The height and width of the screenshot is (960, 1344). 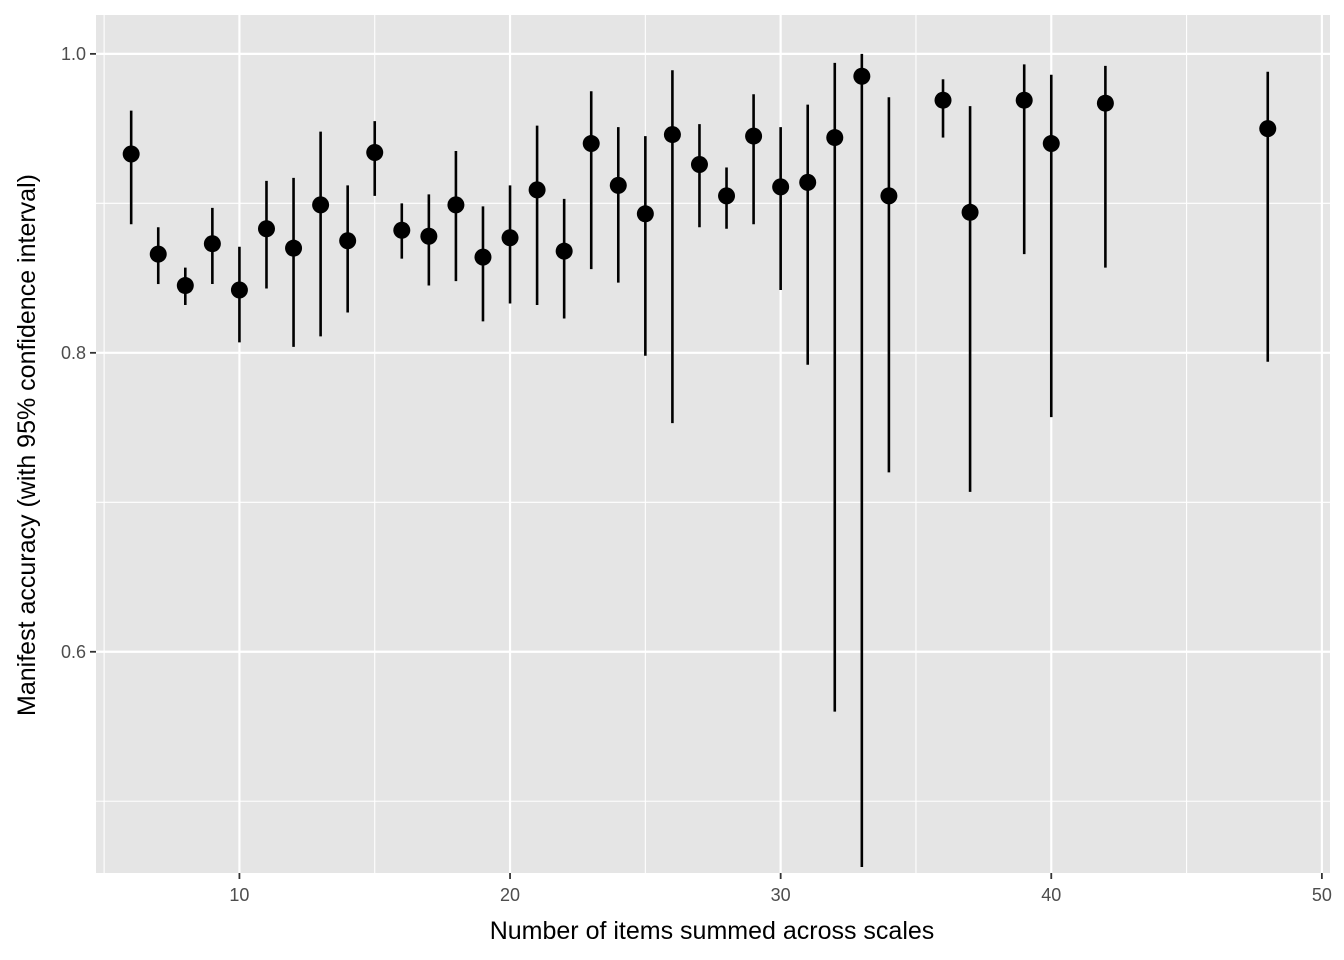 What do you see at coordinates (73, 54) in the screenshot?
I see `y-tick-label: 1.0` at bounding box center [73, 54].